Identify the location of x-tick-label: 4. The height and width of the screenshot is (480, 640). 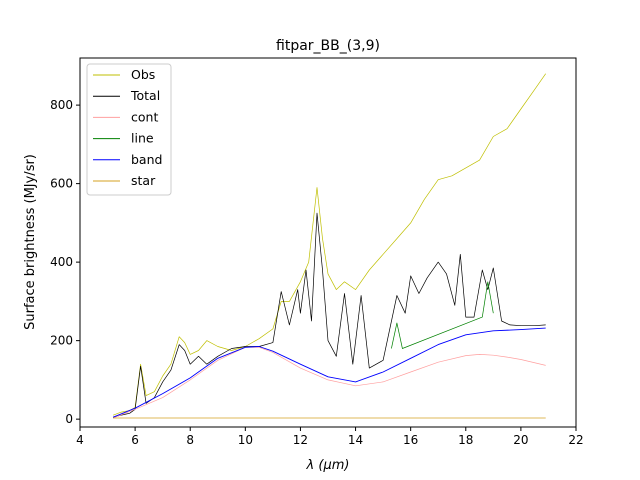
(80, 440).